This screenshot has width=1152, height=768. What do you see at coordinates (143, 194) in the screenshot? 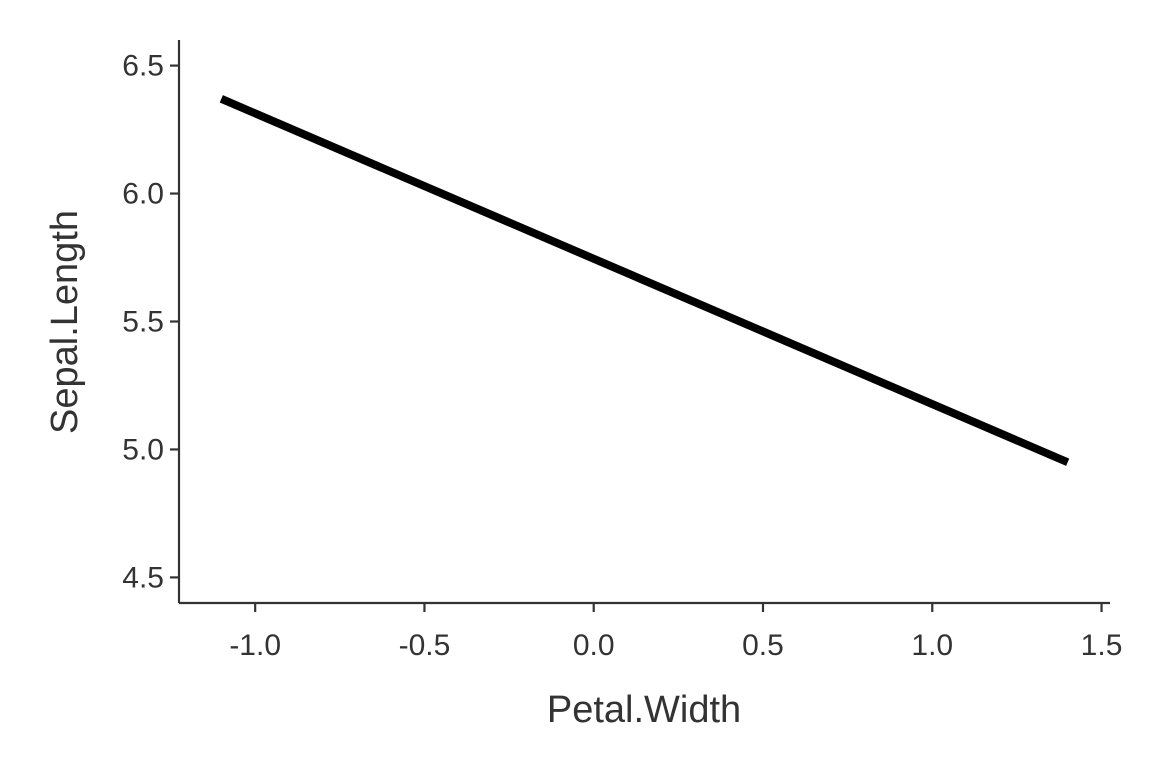
I see `y-tick-label: 6.0` at bounding box center [143, 194].